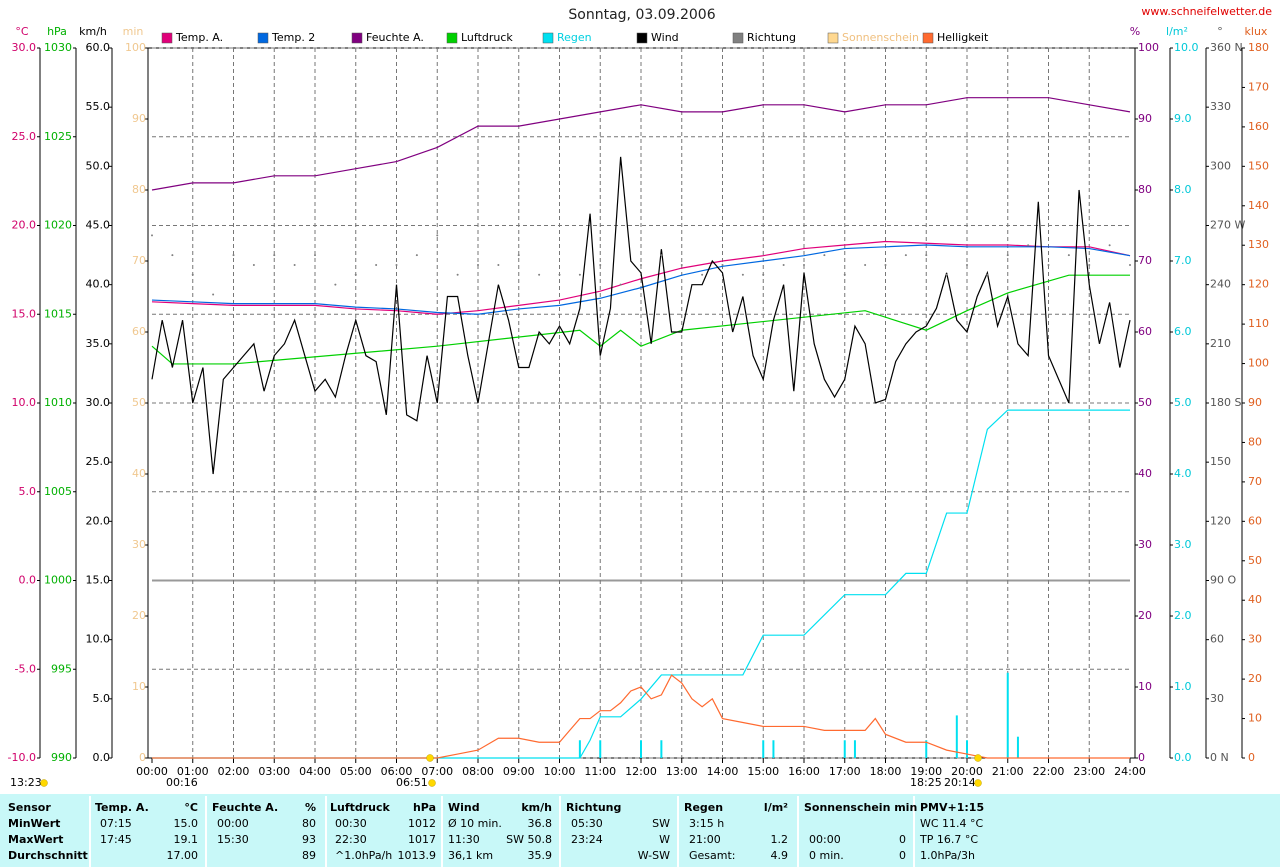 The image size is (1280, 867). I want to click on y-tick-label: 8.0, so click(1183, 189).